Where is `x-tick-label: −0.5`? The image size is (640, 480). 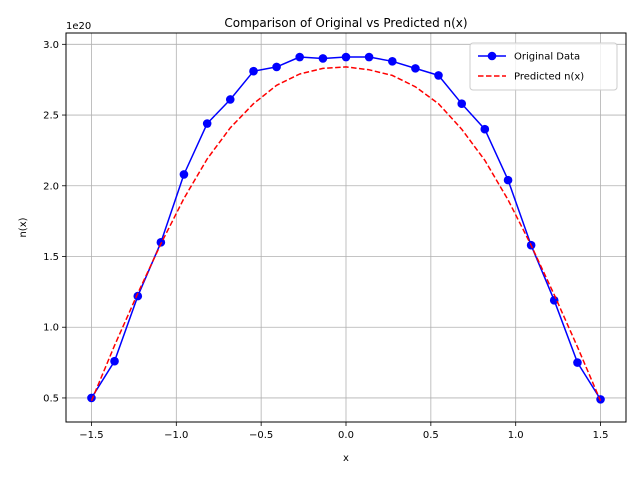
x-tick-label: −0.5 is located at coordinates (261, 435).